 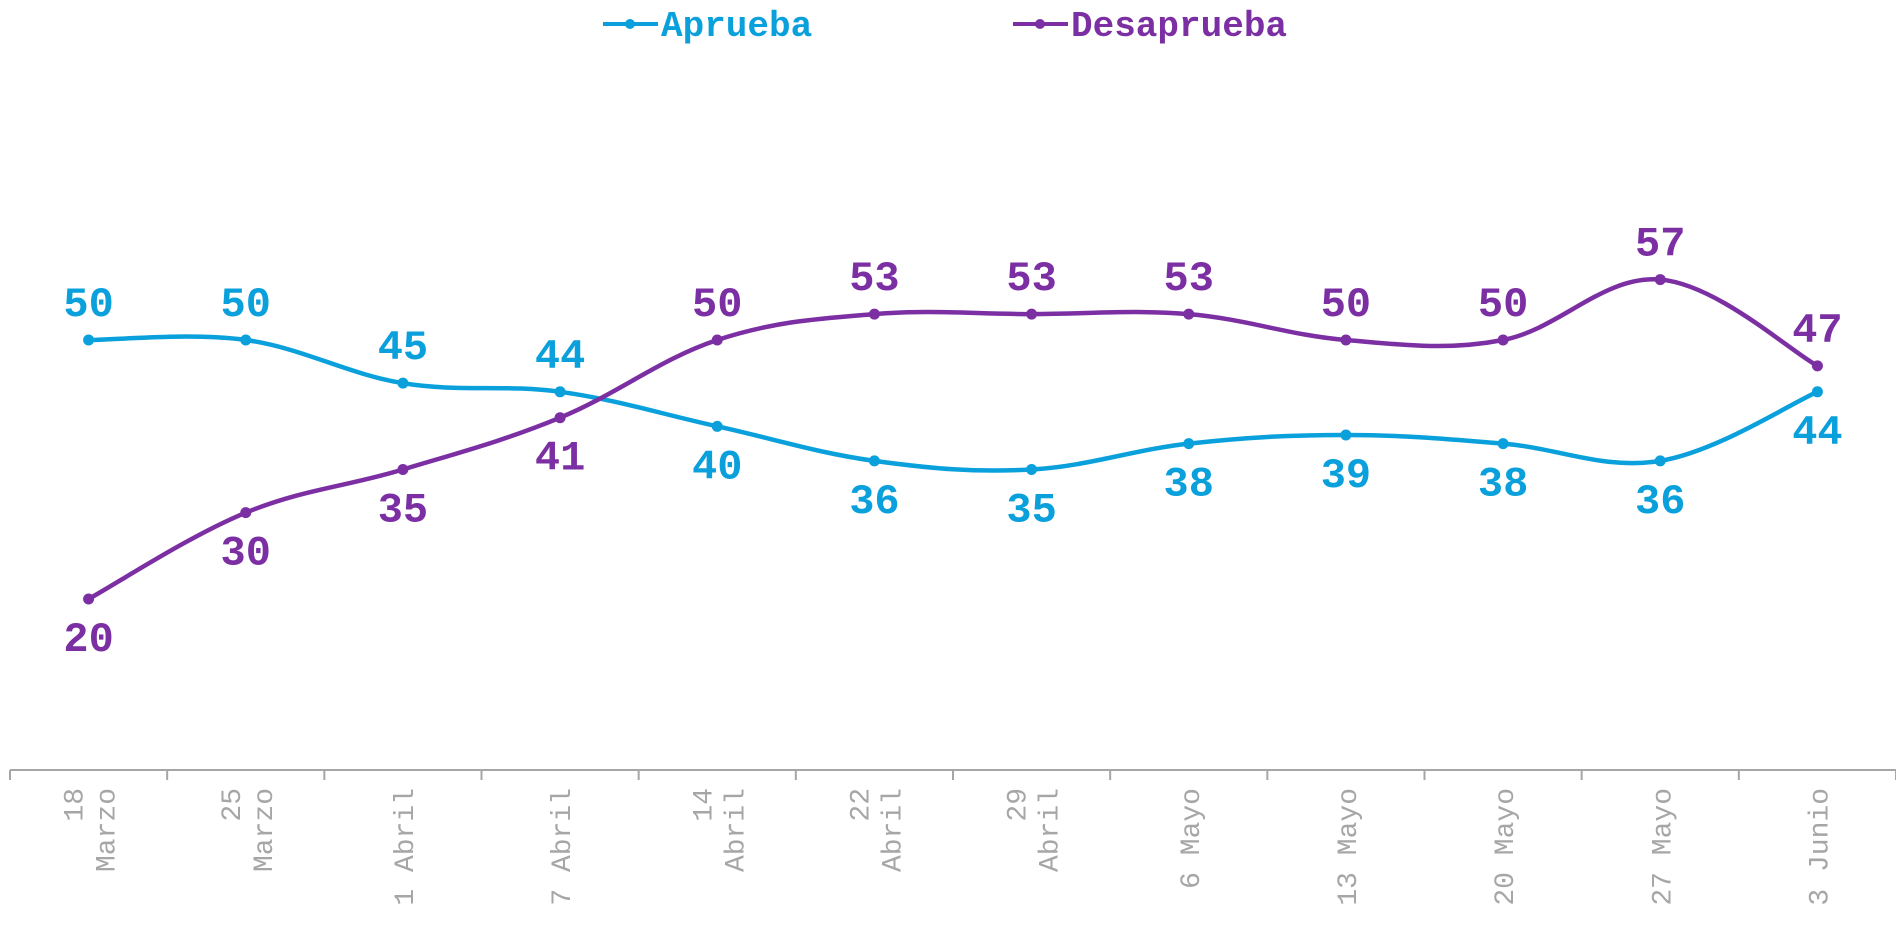 I want to click on data-label-desaprueba: 47, so click(x=1817, y=331).